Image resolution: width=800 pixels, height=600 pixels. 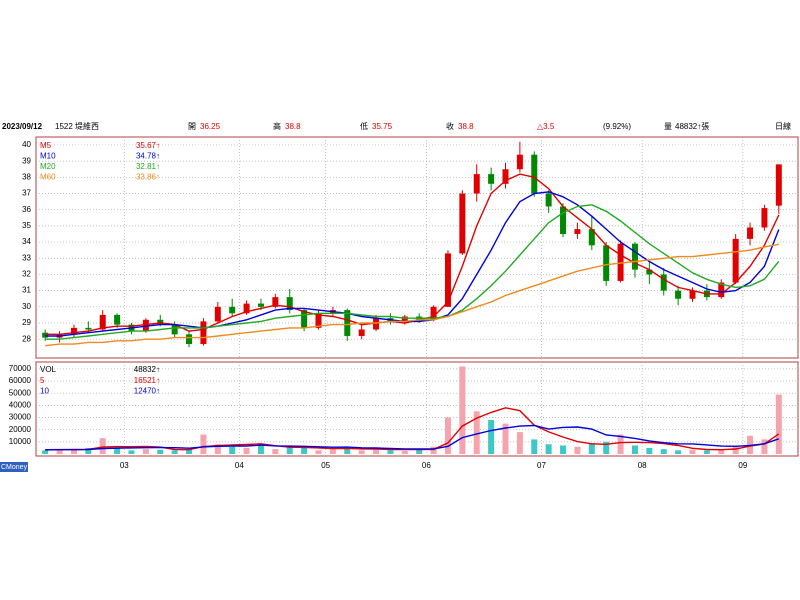 What do you see at coordinates (400, 466) in the screenshot?
I see `x-axis-band` at bounding box center [400, 466].